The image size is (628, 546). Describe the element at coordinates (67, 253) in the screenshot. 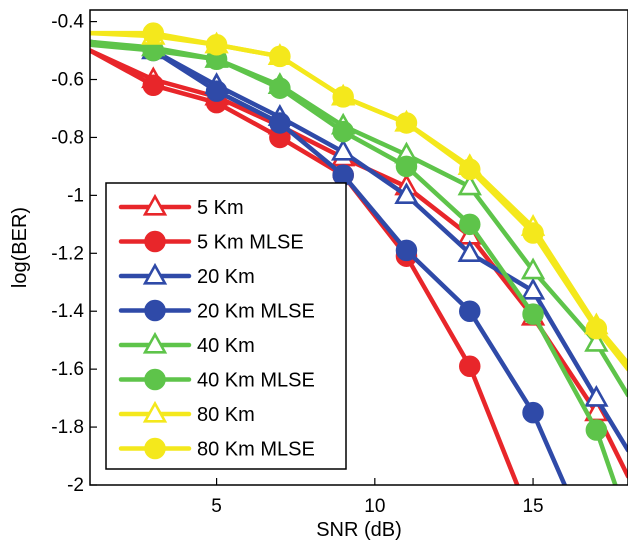

I see `y-tick-label: -1.2` at that location.